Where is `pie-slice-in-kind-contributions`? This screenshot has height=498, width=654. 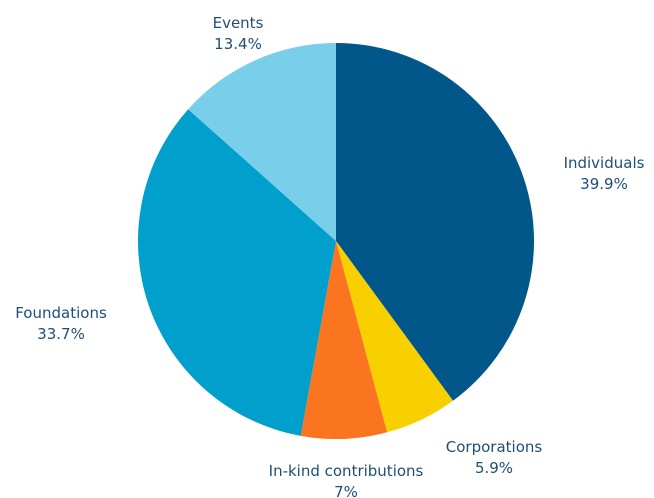 pie-slice-in-kind-contributions is located at coordinates (344, 340).